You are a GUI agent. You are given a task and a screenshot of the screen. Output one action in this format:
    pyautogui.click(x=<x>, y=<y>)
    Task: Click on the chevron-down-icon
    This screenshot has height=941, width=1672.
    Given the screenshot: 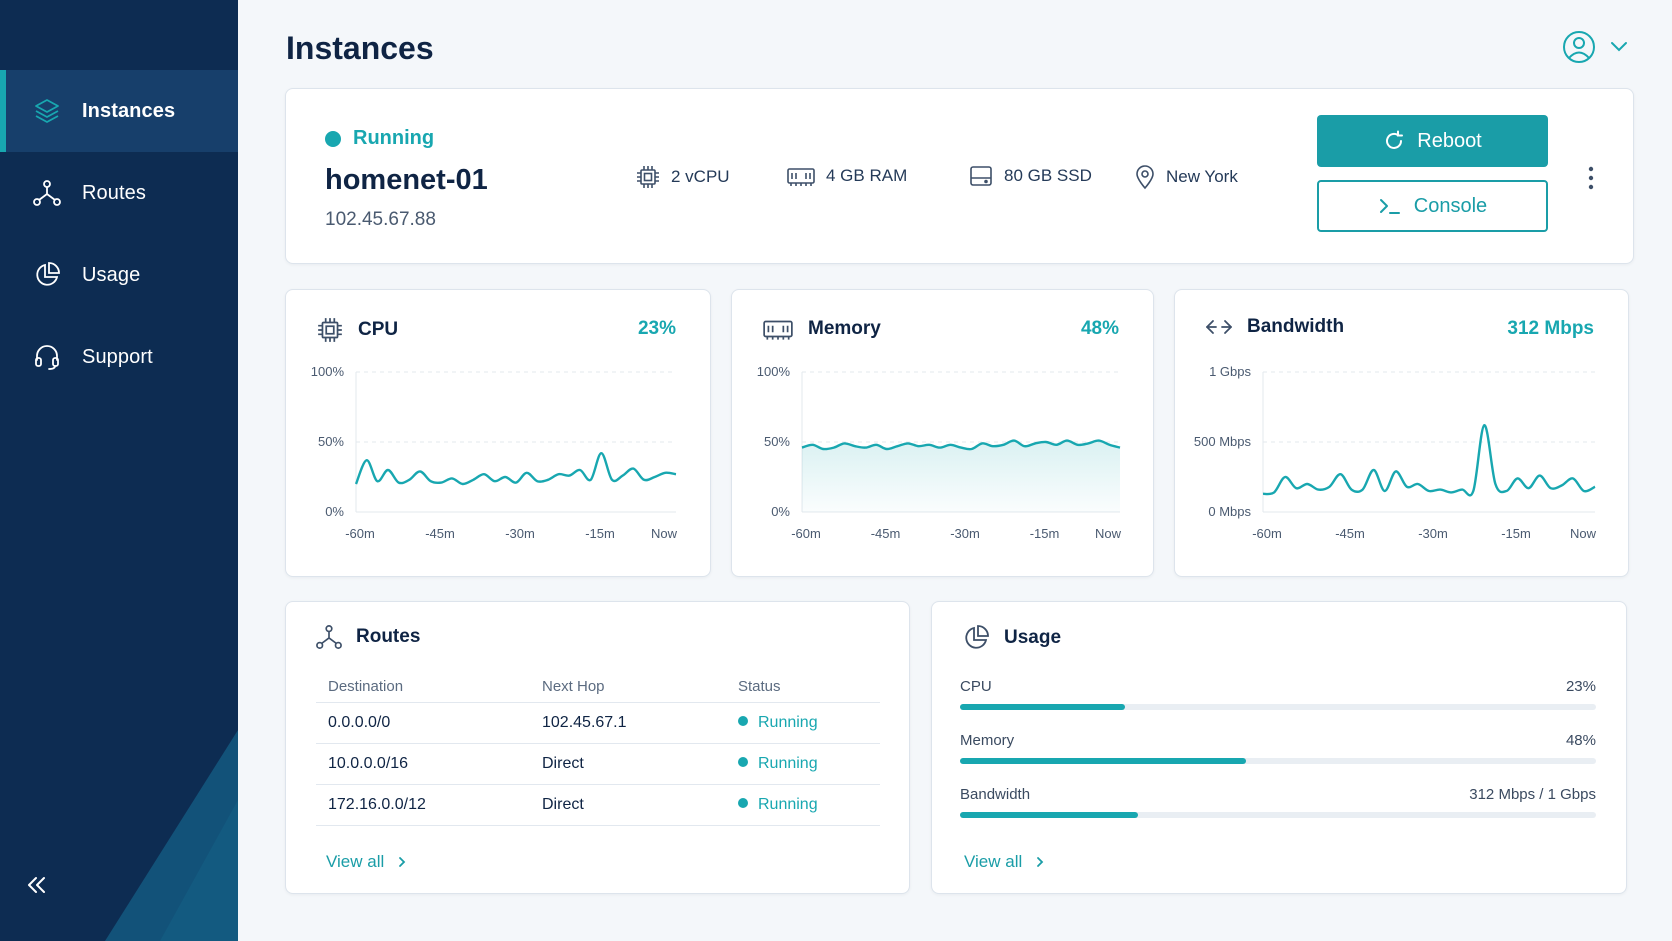 What is the action you would take?
    pyautogui.click(x=1619, y=47)
    